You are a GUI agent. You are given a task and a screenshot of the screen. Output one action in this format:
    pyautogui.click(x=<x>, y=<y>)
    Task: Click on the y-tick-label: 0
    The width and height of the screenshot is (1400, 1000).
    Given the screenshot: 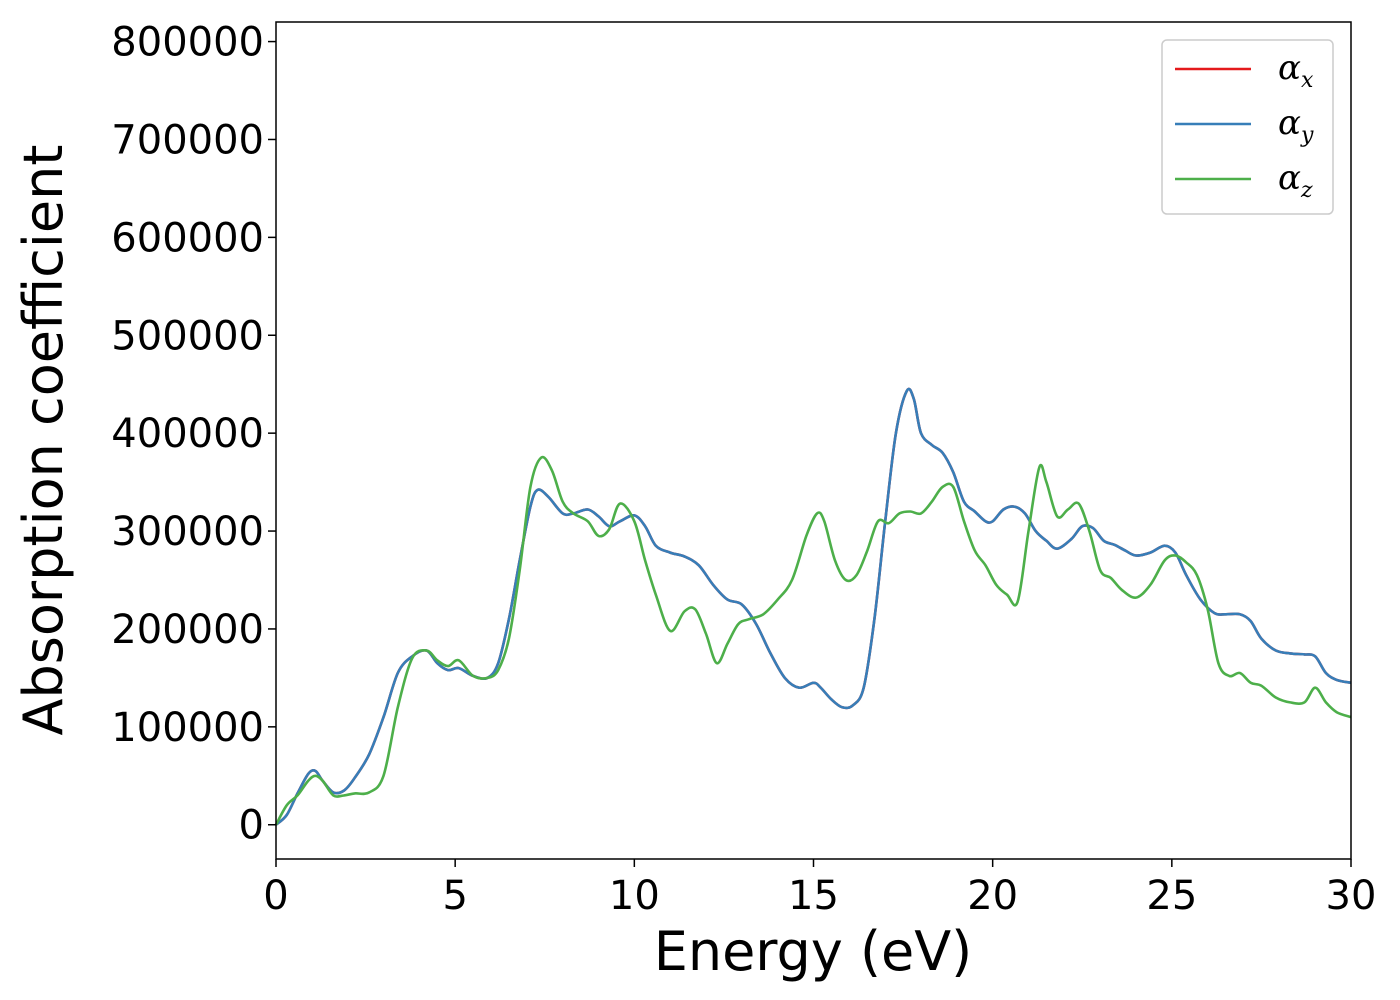 What is the action you would take?
    pyautogui.click(x=251, y=826)
    